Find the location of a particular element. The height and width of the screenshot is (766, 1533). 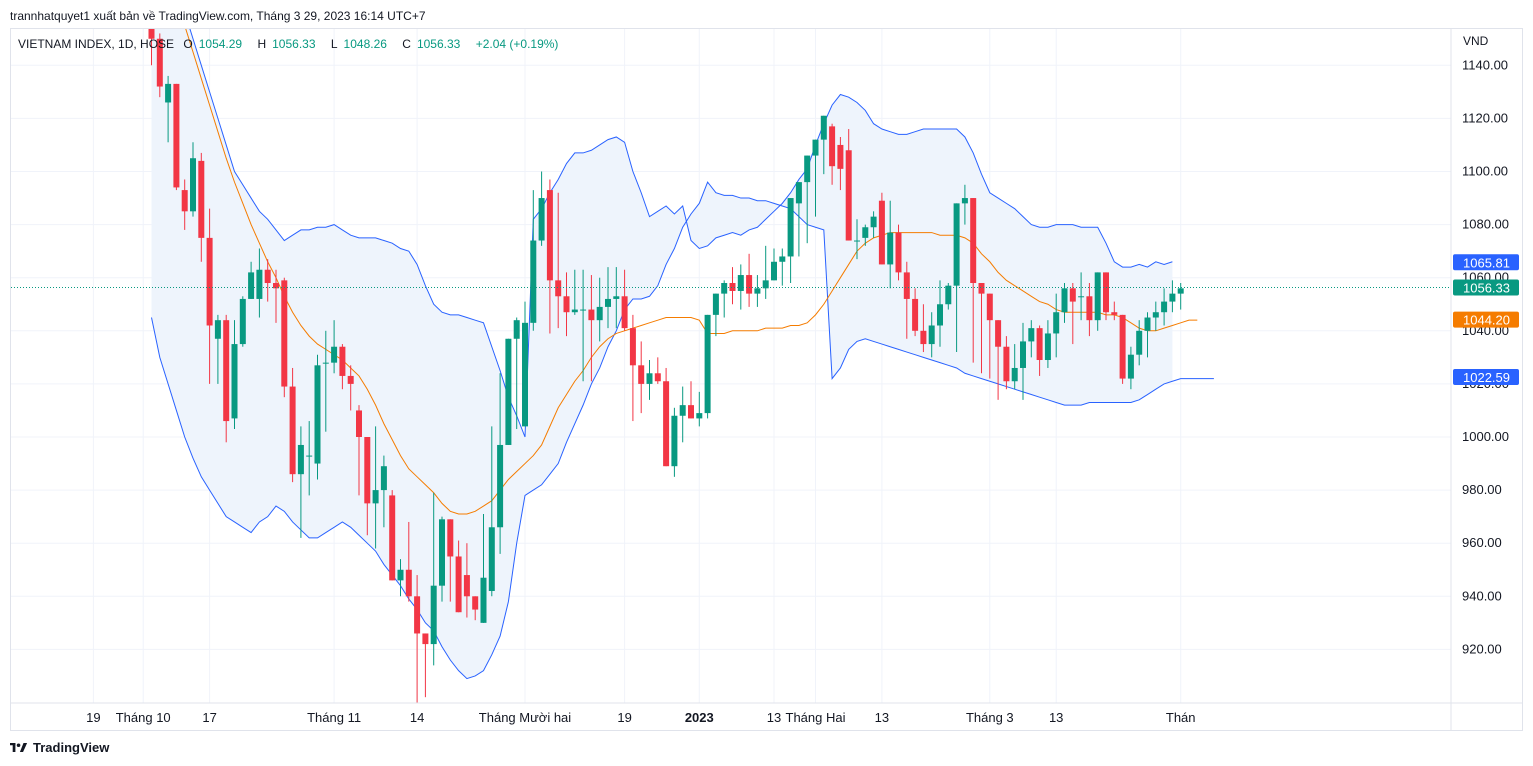

price-tag: 1044.20 is located at coordinates (1486, 319).